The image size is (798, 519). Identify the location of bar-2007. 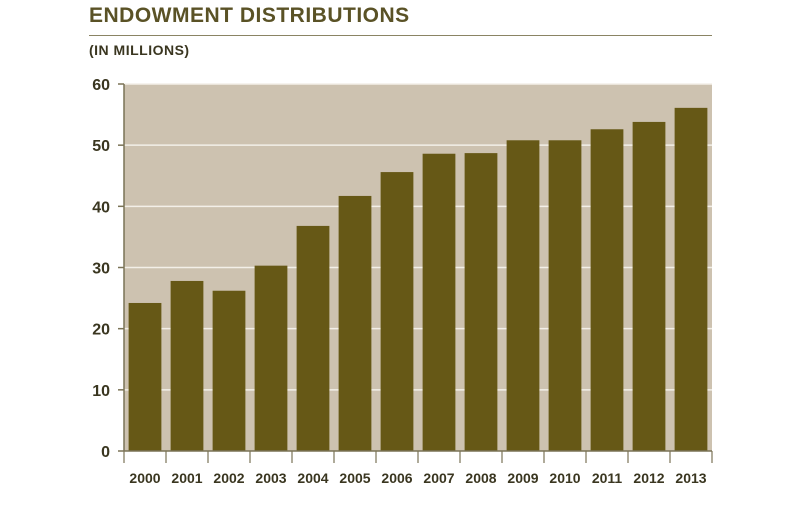
(439, 302).